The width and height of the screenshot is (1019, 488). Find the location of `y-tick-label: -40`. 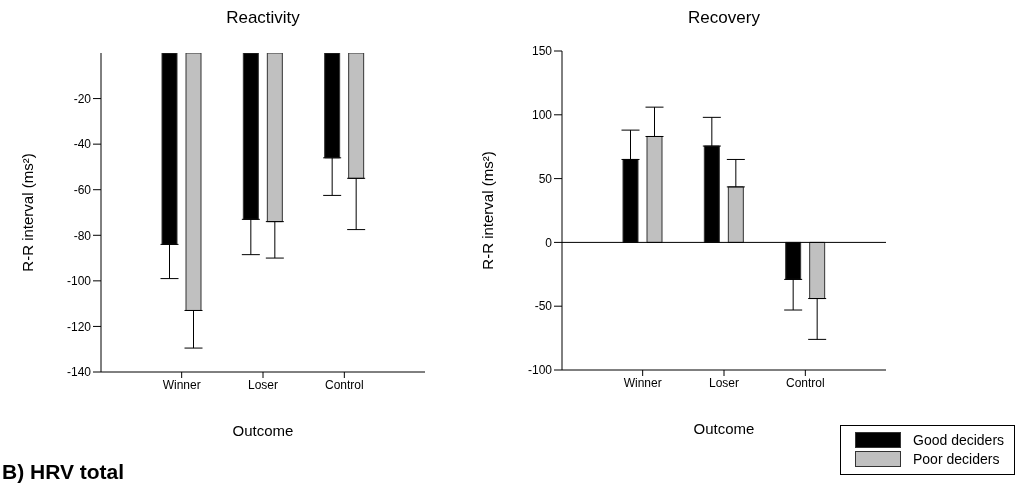

y-tick-label: -40 is located at coordinates (82, 144).